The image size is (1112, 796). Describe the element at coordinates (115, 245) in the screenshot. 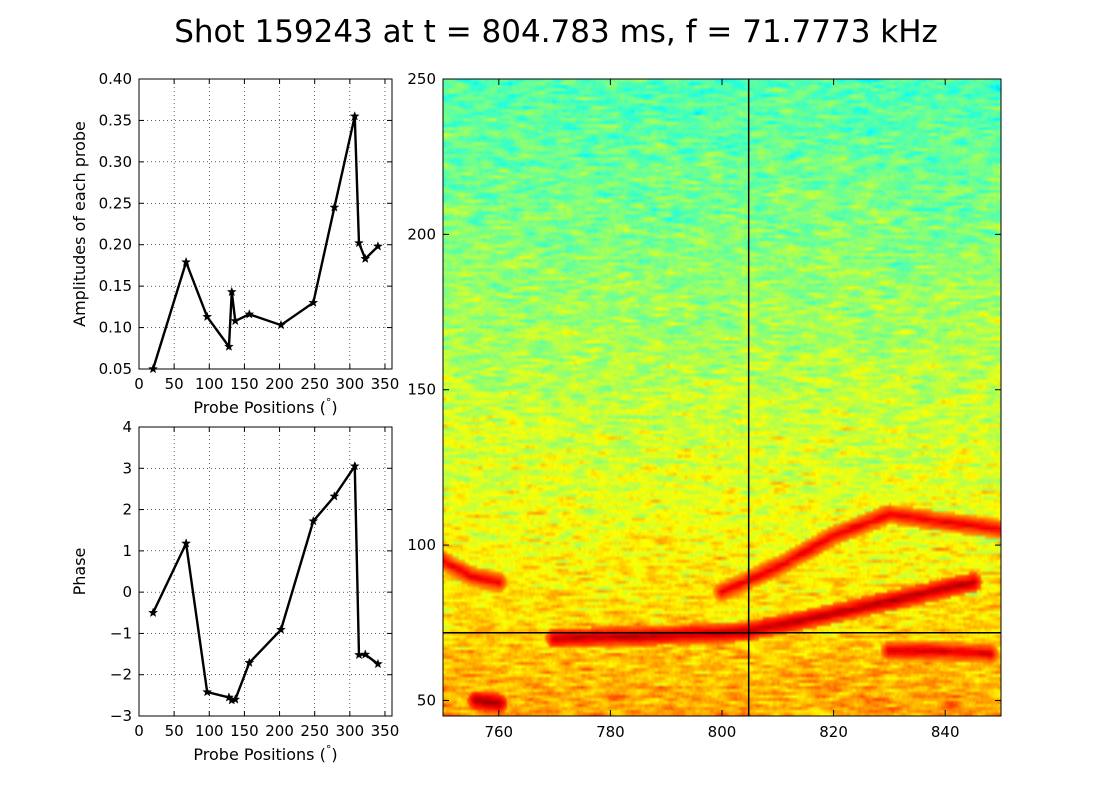

I see `y-tick-label: 0.20` at that location.